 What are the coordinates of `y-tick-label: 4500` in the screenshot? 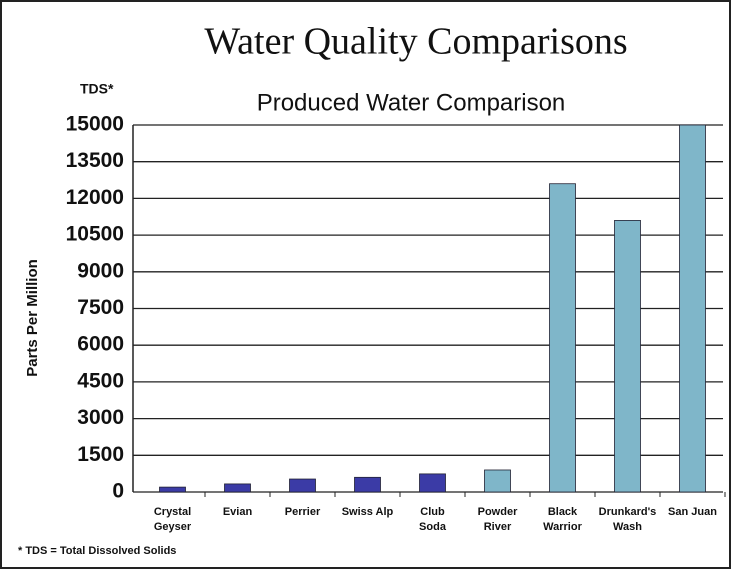 It's located at (100, 380).